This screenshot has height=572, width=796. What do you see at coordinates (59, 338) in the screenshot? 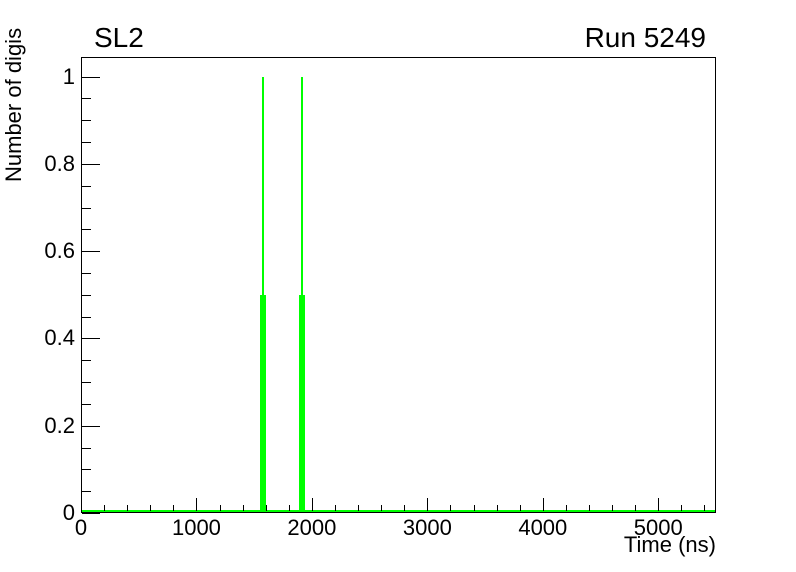
I see `y-tick-label: 0.4` at bounding box center [59, 338].